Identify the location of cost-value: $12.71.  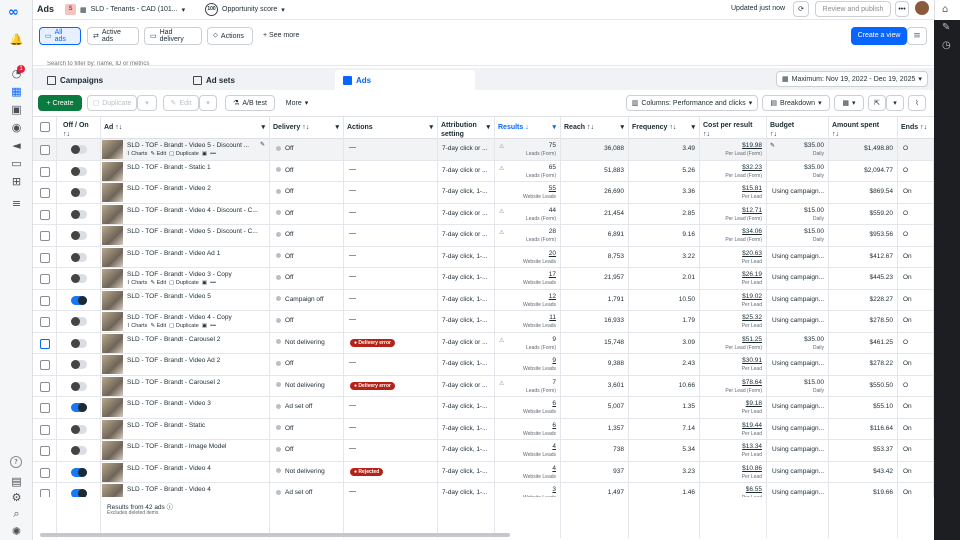
(752, 210).